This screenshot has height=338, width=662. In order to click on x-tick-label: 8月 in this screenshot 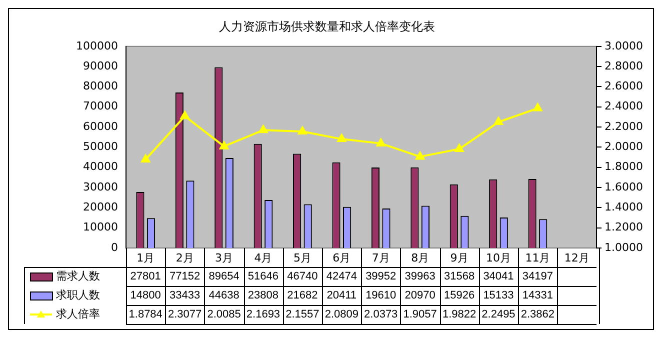, I will do `click(420, 257)`.